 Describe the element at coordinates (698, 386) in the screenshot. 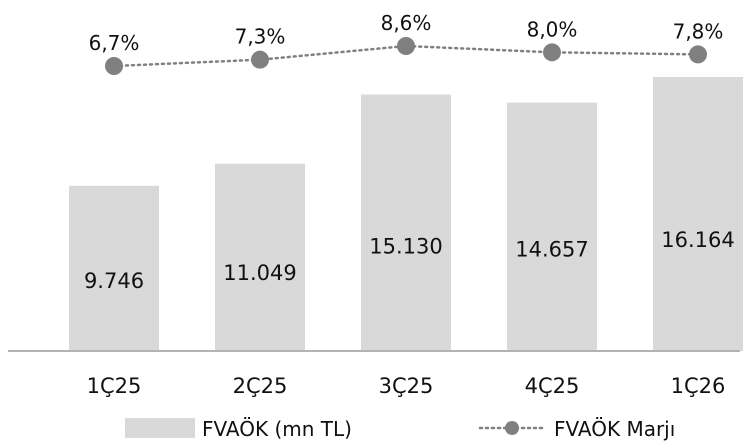

I see `category-label: 1Ç26` at that location.